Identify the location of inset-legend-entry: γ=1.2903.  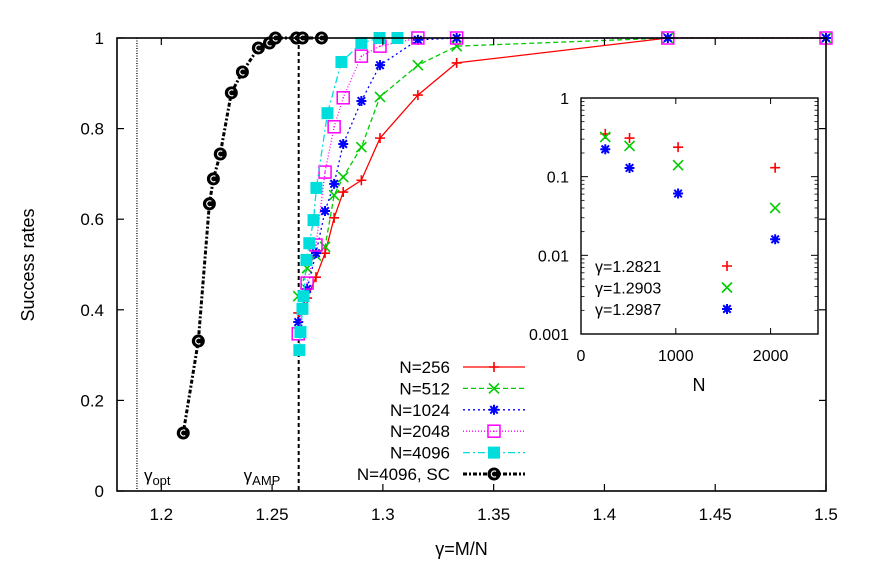
(664, 289).